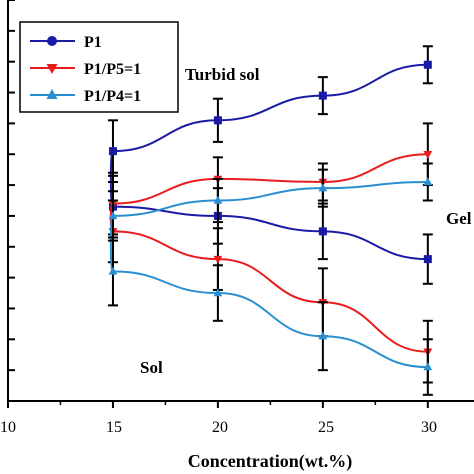  Describe the element at coordinates (112, 96) in the screenshot. I see `legend-label: P1/P4=1` at that location.